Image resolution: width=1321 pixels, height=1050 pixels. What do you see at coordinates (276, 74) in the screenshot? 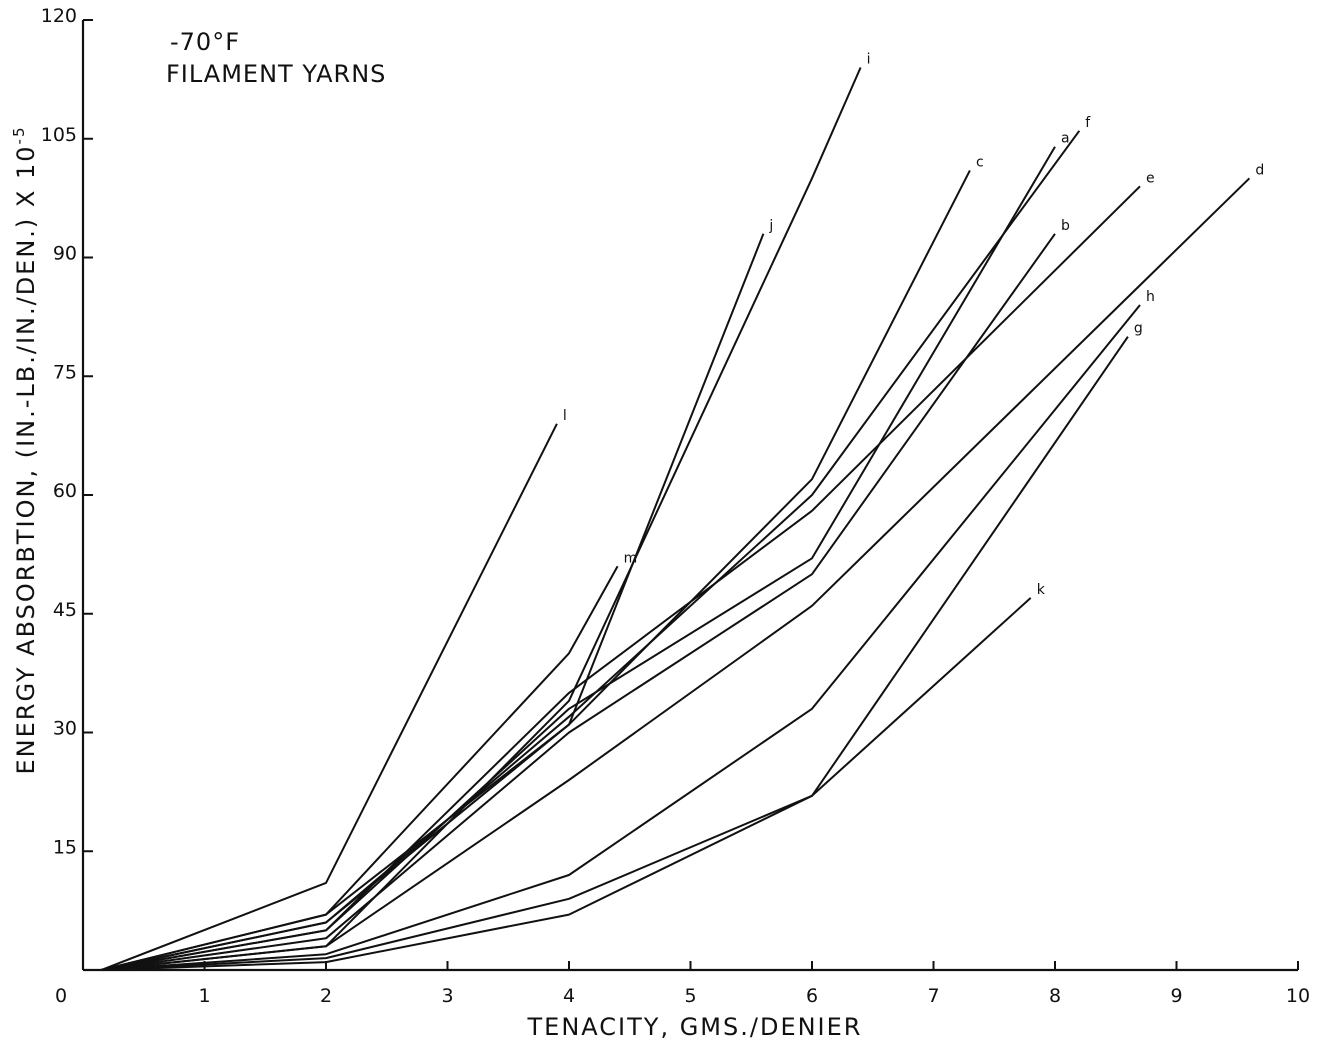
I see `annotation-yarn-type: FILAMENT YARNS` at bounding box center [276, 74].